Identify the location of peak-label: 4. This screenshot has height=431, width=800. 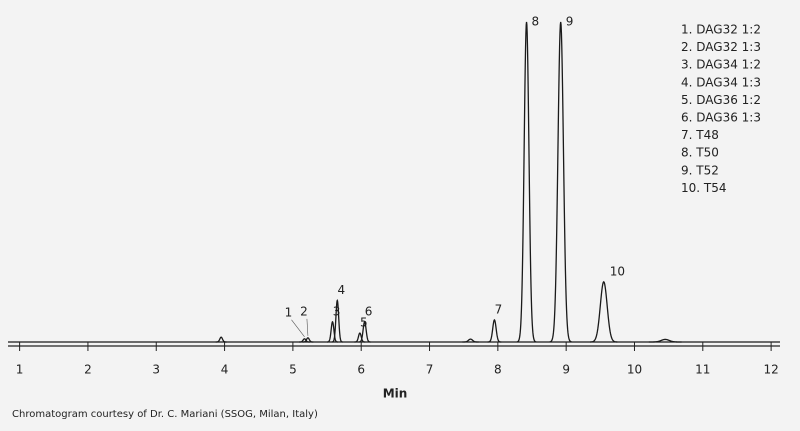
(341, 290).